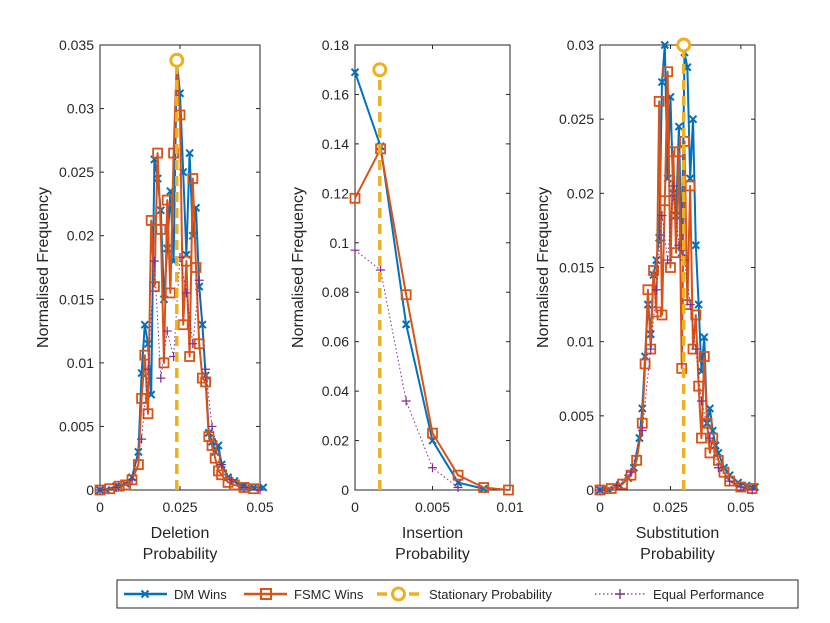  I want to click on y-tick-label: 0.035, so click(76, 45).